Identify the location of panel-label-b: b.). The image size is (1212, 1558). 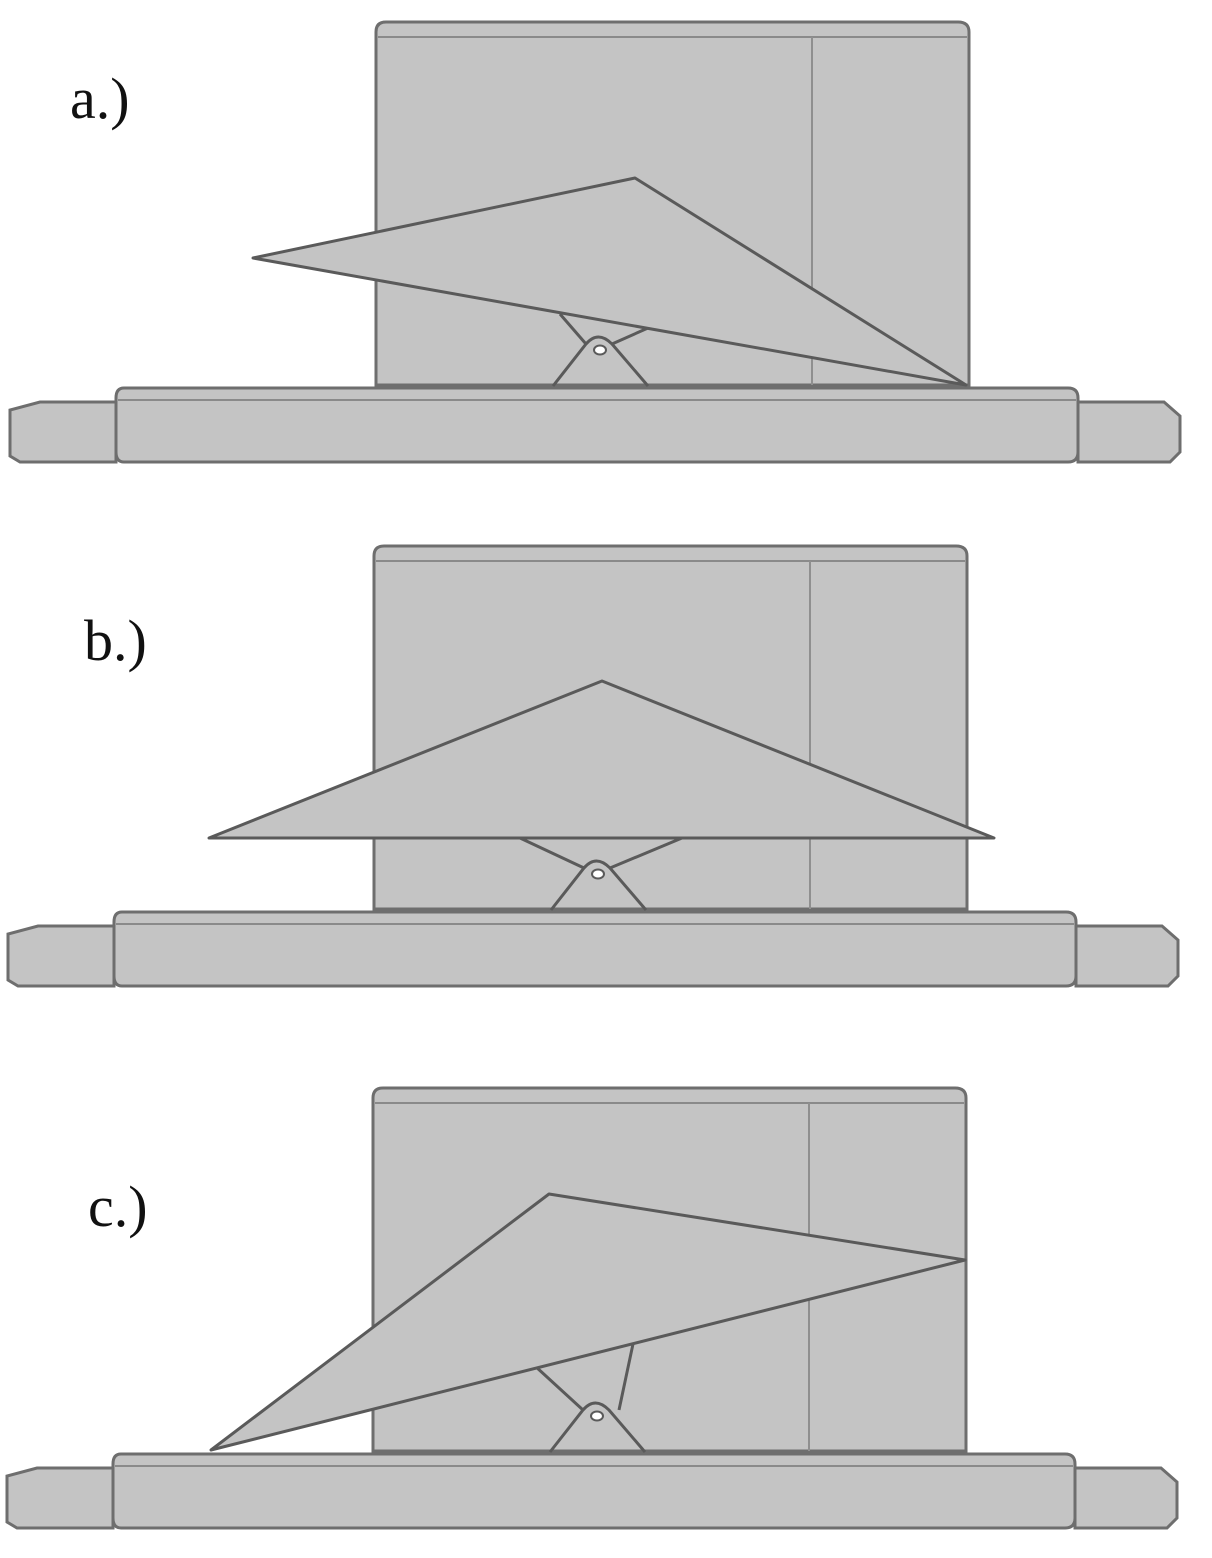
(115, 641).